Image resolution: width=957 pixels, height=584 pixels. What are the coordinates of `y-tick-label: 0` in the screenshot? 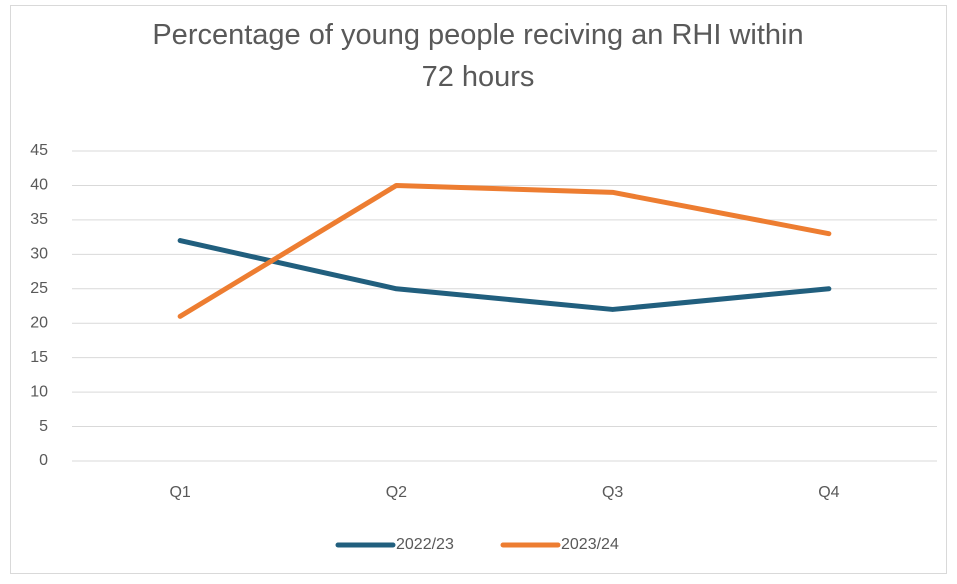 It's located at (43, 460).